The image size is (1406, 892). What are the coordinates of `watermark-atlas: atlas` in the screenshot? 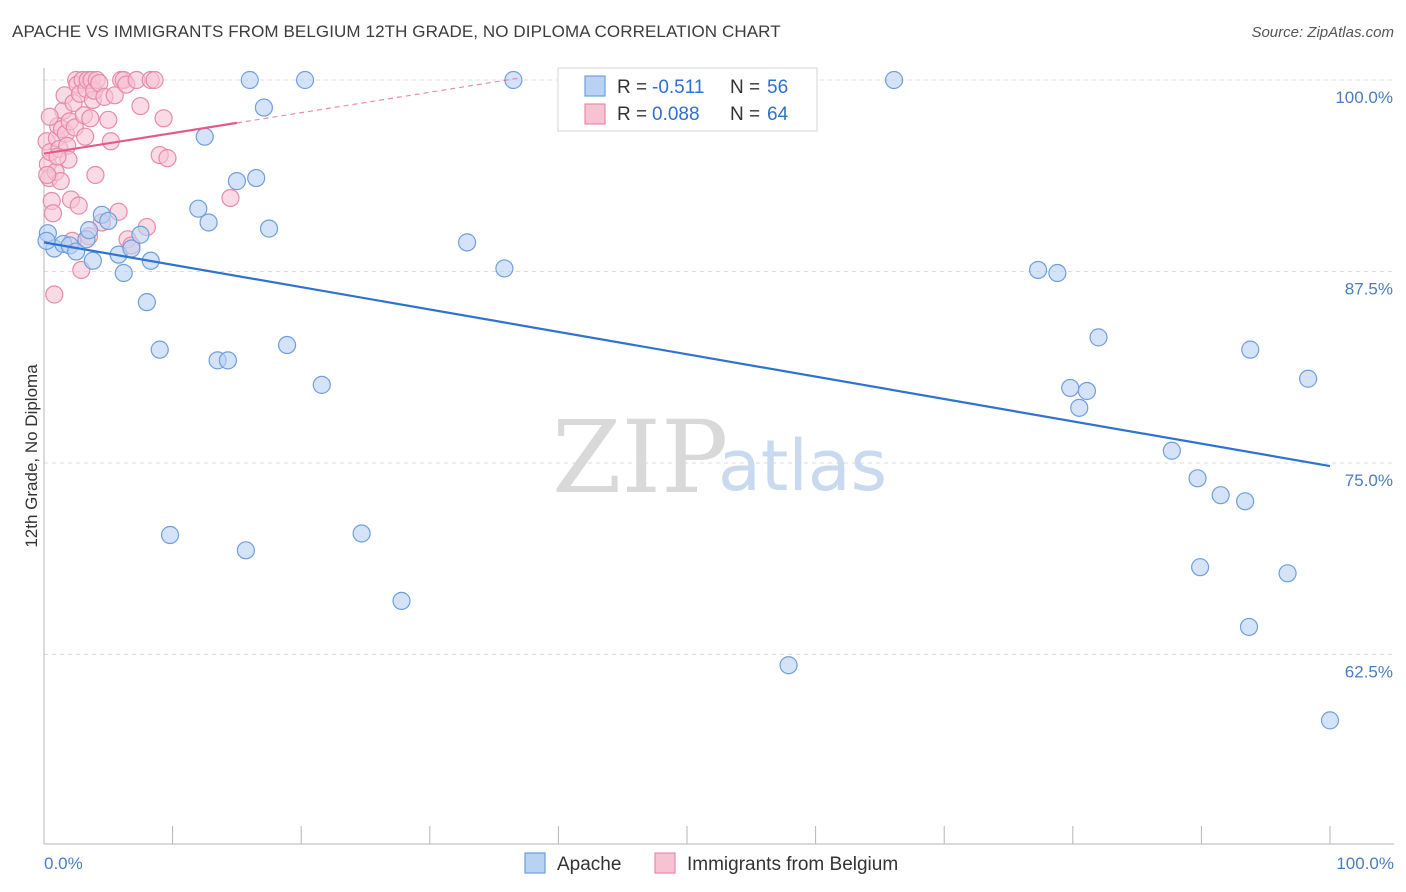 It's located at (802, 466).